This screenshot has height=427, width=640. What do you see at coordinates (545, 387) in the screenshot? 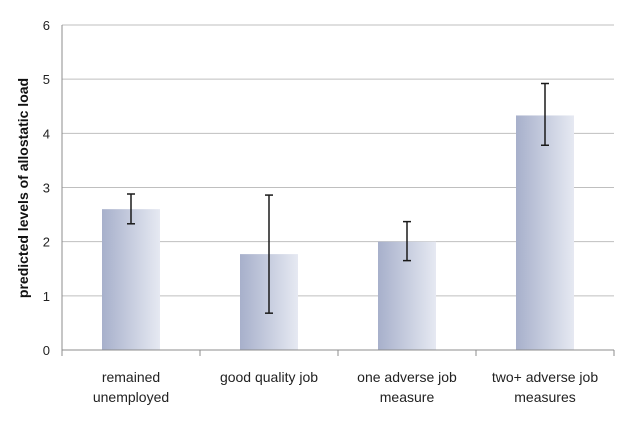
I see `x-category-label: two+ adverse job measures` at bounding box center [545, 387].